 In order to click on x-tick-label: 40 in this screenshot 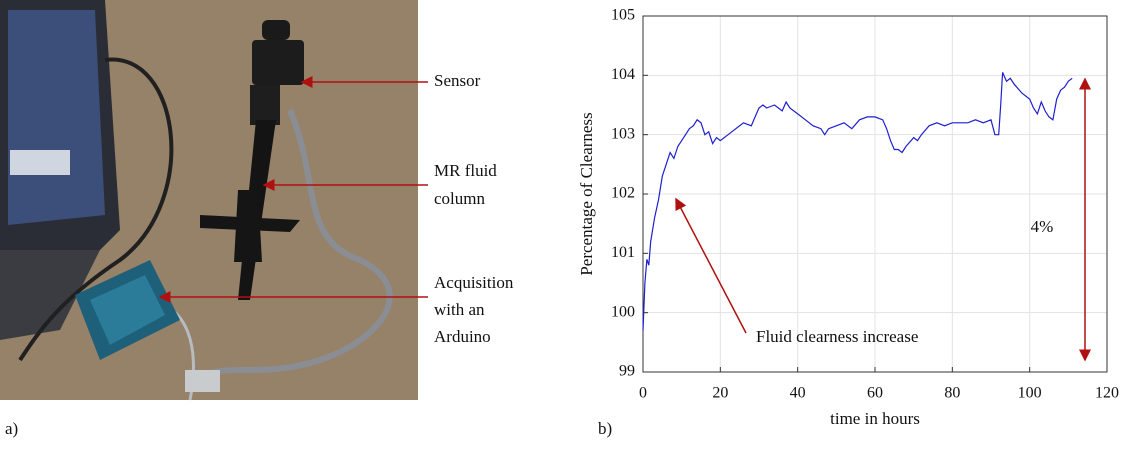, I will do `click(798, 393)`.